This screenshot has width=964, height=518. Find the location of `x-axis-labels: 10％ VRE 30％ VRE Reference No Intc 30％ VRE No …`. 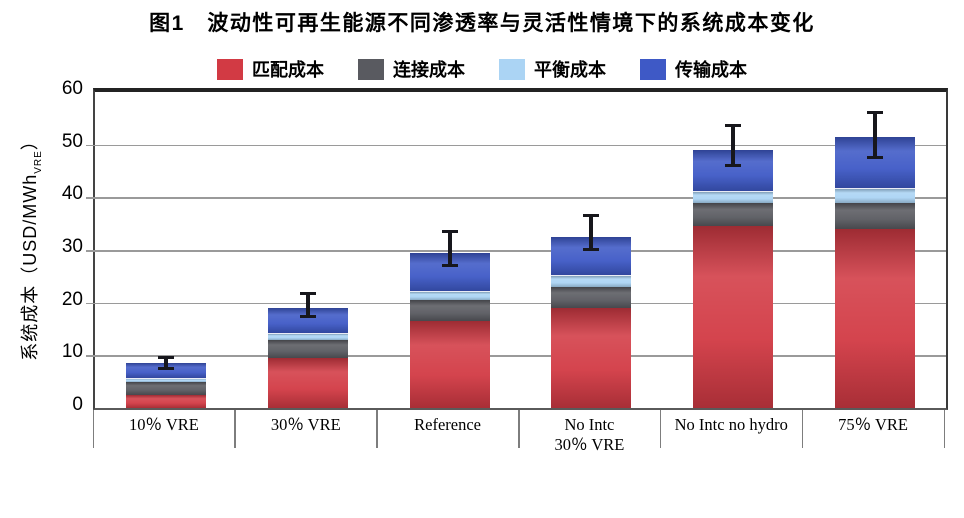

x-axis-labels: 10％ VRE 30％ VRE Reference No Intc 30％ VRE No … is located at coordinates (518, 435).